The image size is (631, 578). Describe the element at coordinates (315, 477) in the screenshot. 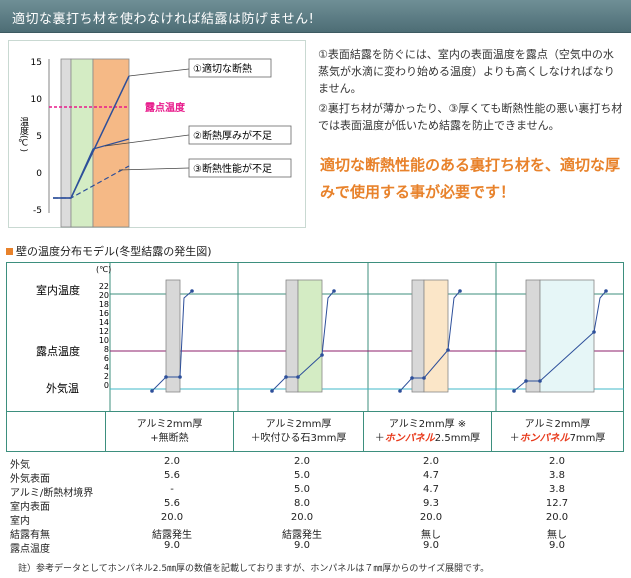

I see `table-row: 外気表面 5.6 5.0 4.7 3.8` at that location.